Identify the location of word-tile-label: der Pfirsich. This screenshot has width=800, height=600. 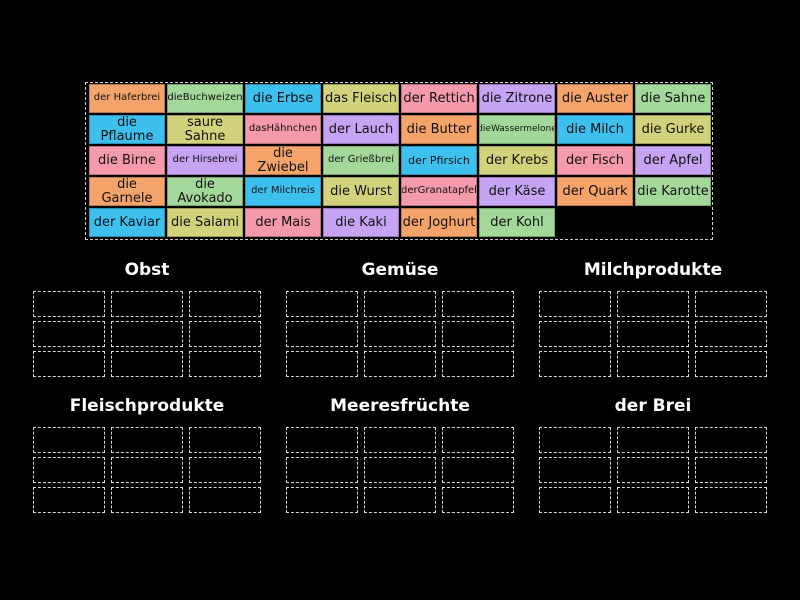
(439, 160).